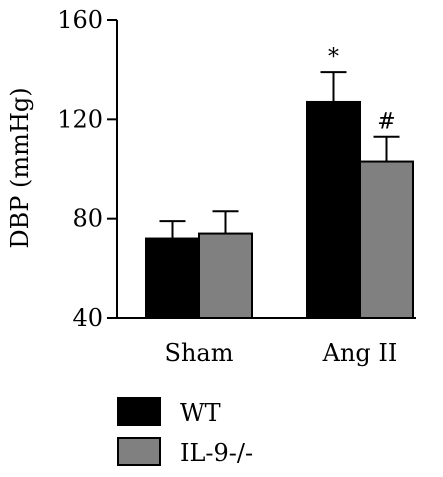 This screenshot has height=477, width=443. What do you see at coordinates (216, 453) in the screenshot?
I see `legend-label: IL-9-/-` at bounding box center [216, 453].